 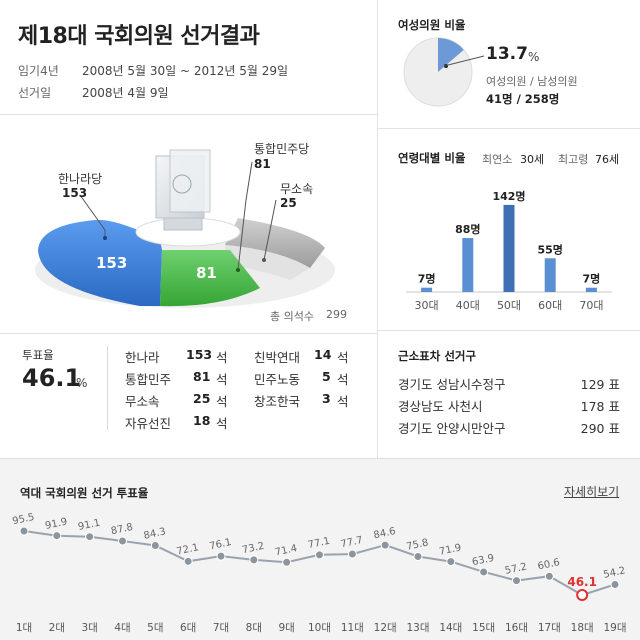 What do you see at coordinates (600, 384) in the screenshot?
I see `closest-votes: 129 표` at bounding box center [600, 384].